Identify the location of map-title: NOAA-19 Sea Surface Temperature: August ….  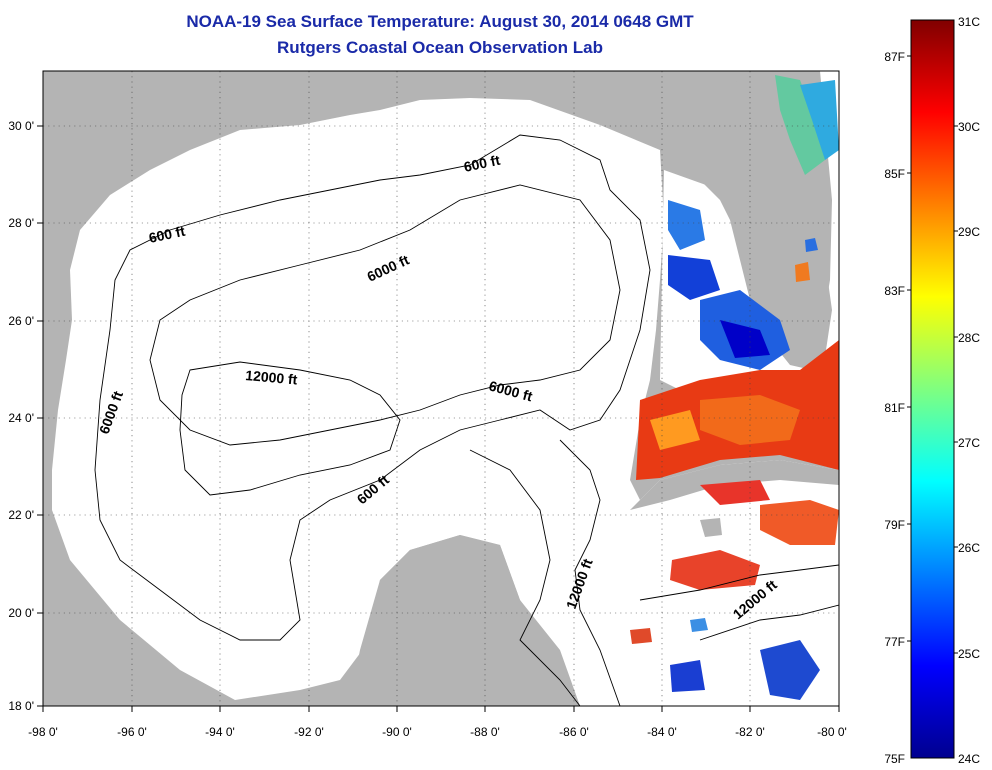
(440, 21).